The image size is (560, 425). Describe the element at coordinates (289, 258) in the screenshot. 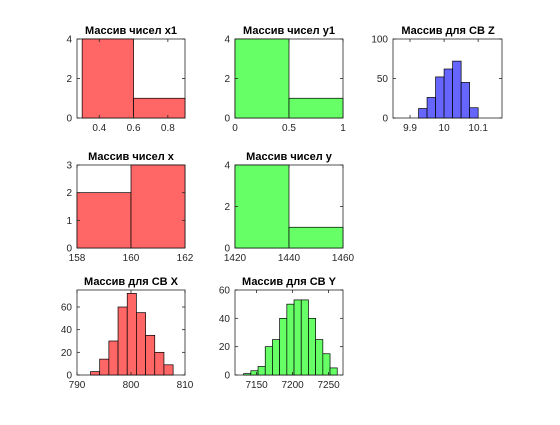

I see `x-tick-label: 1440` at that location.